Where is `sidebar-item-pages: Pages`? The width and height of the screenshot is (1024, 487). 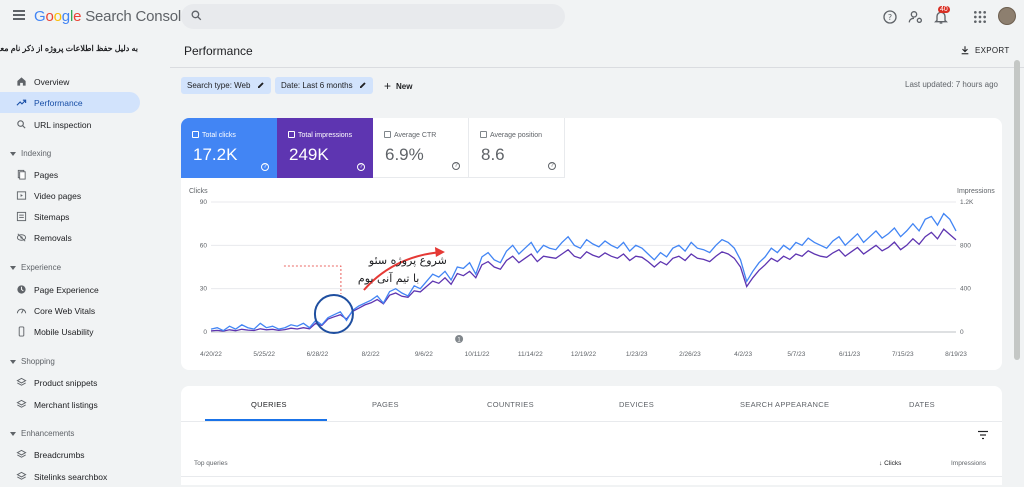
sidebar-item-pages: Pages is located at coordinates (70, 174).